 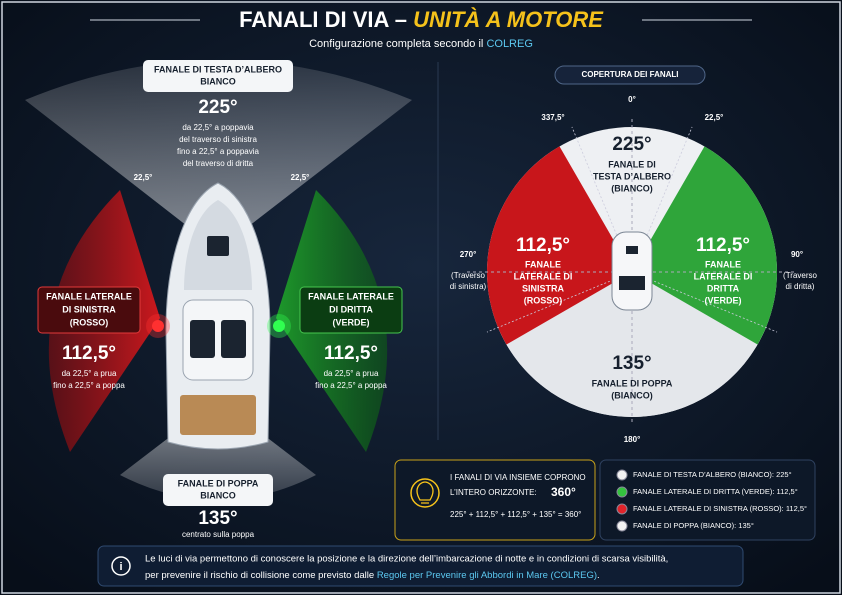 I want to click on boat, so click(x=218, y=316).